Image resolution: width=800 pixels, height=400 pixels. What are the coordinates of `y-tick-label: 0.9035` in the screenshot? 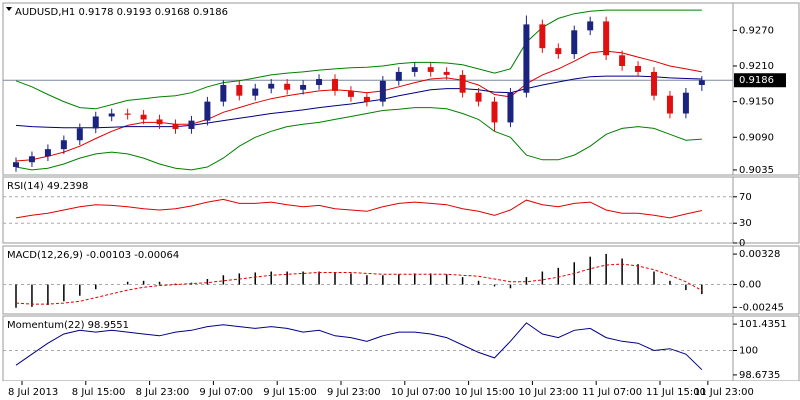 It's located at (756, 170).